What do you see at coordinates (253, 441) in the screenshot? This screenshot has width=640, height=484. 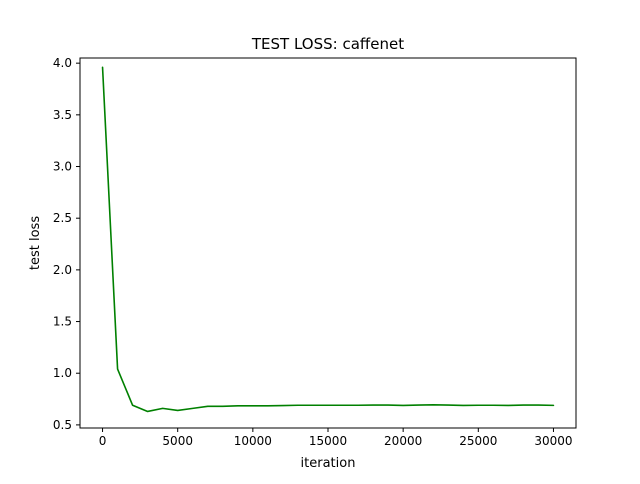 I see `x-tick-label: 10000` at bounding box center [253, 441].